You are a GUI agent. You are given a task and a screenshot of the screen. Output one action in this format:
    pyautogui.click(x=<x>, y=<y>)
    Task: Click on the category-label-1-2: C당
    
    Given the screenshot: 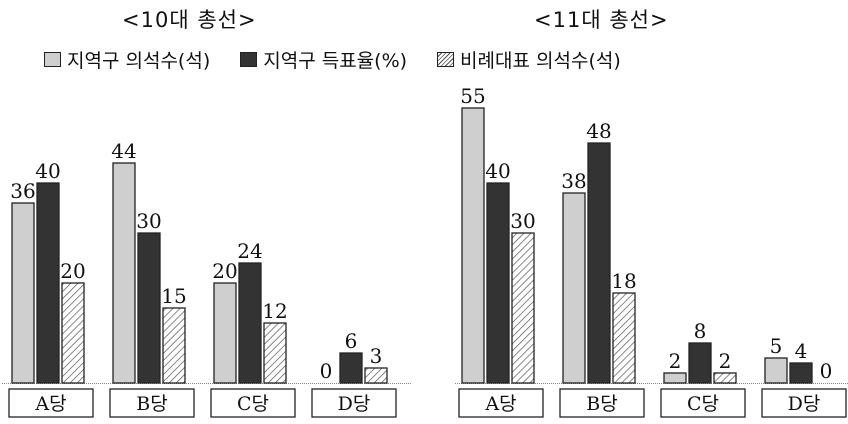 What is the action you would take?
    pyautogui.click(x=703, y=404)
    